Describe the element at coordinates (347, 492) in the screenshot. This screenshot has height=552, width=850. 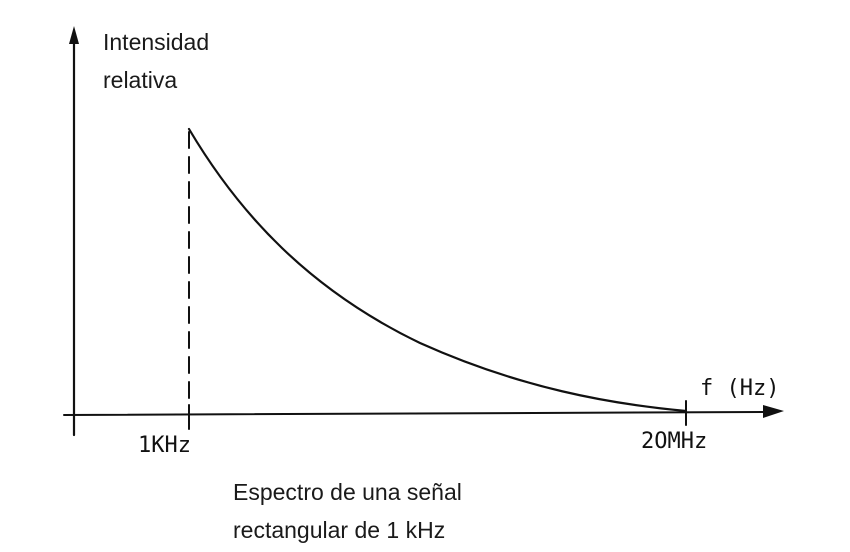
I see `caption-line1: Espectro de una señal` at that location.